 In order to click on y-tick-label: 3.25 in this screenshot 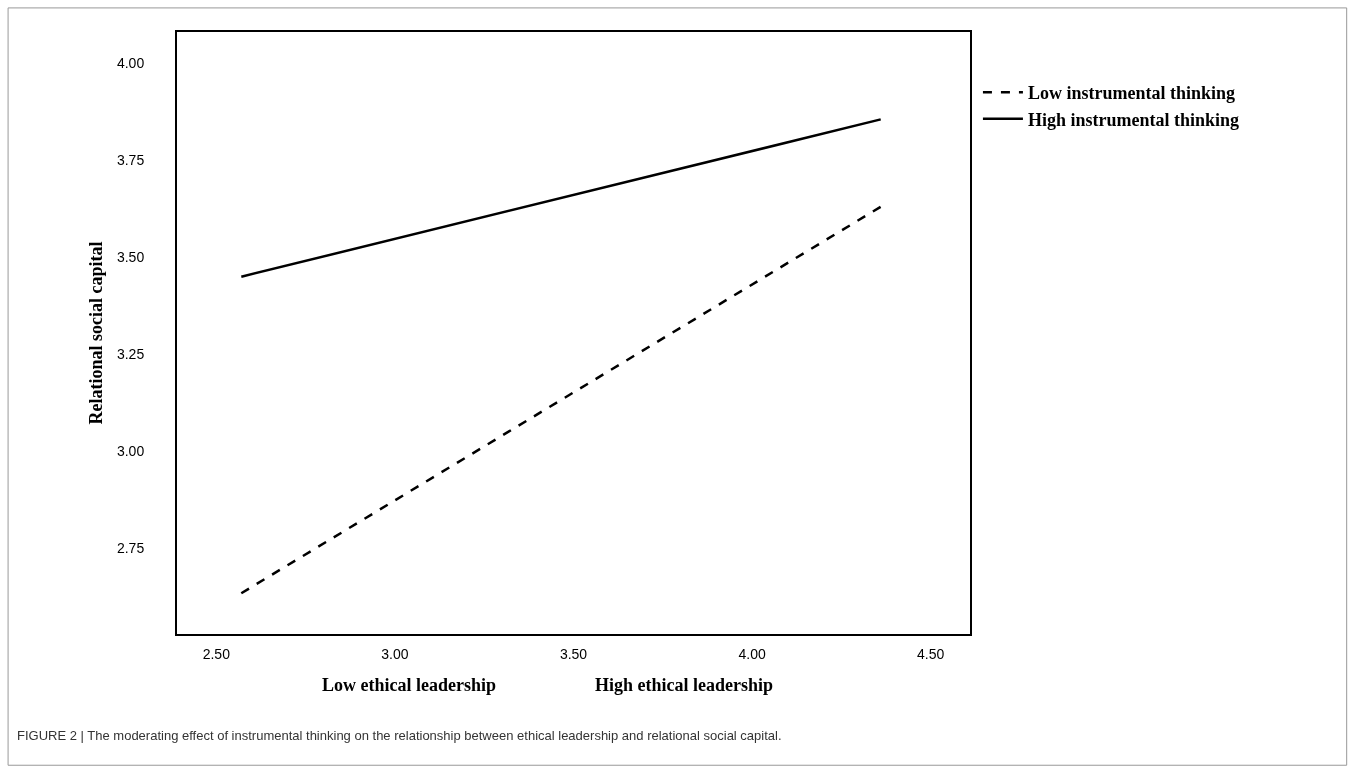, I will do `click(130, 354)`.